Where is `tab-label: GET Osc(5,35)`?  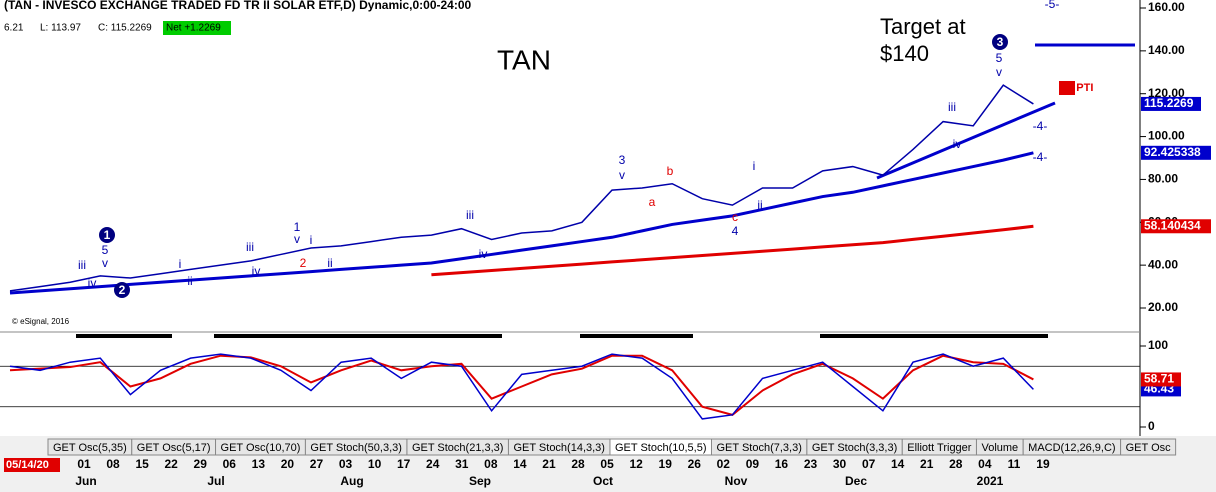
tab-label: GET Osc(5,35) is located at coordinates (90, 448).